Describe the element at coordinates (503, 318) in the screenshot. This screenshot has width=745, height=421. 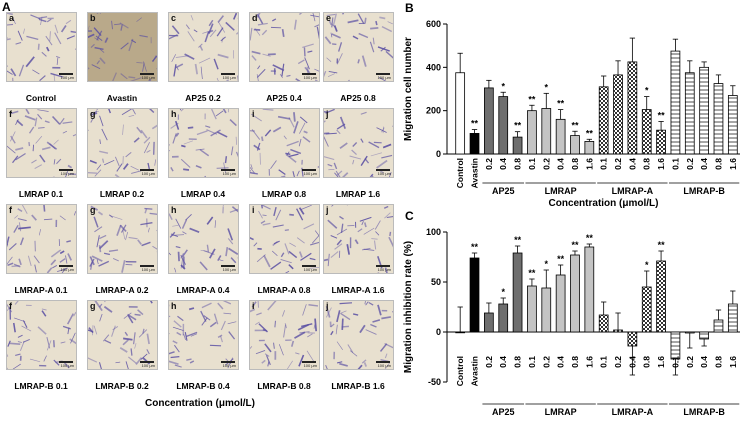
I see `bar-AP25-0.4` at that location.